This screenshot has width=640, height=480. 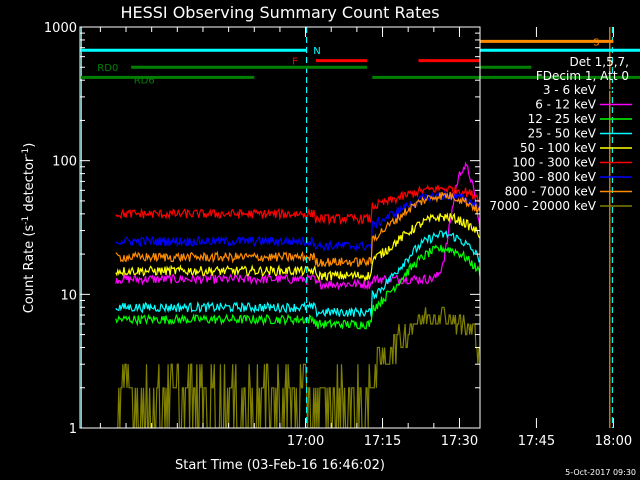 I want to click on y-axis-label: Count Rate (s-1 detector-1), so click(x=29, y=228).